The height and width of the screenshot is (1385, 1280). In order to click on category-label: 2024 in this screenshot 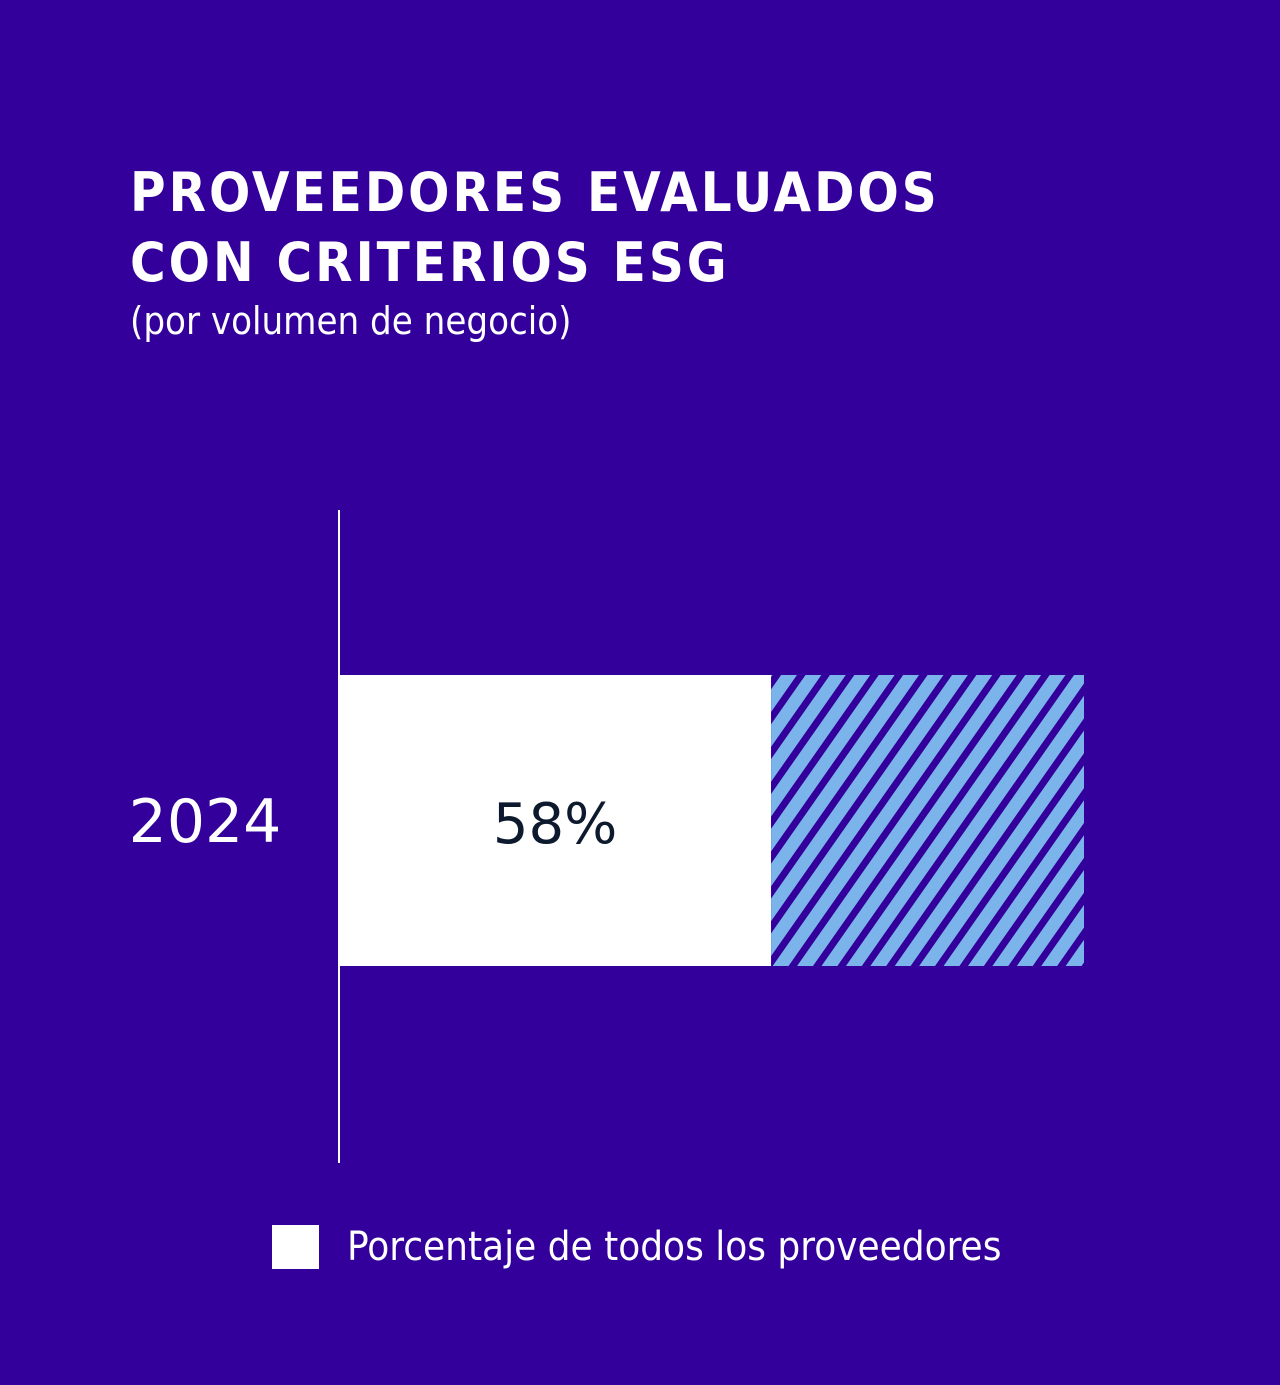, I will do `click(205, 822)`.